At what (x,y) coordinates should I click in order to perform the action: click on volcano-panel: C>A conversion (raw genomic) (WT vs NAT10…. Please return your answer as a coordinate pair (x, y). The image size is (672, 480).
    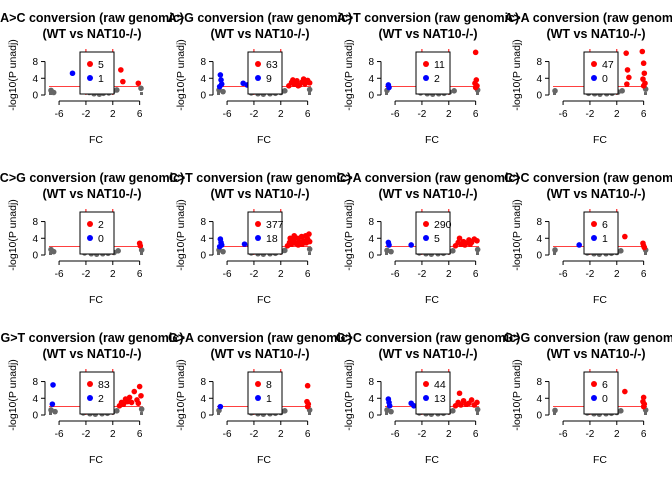
    Looking at the image, I should click on (427, 238).